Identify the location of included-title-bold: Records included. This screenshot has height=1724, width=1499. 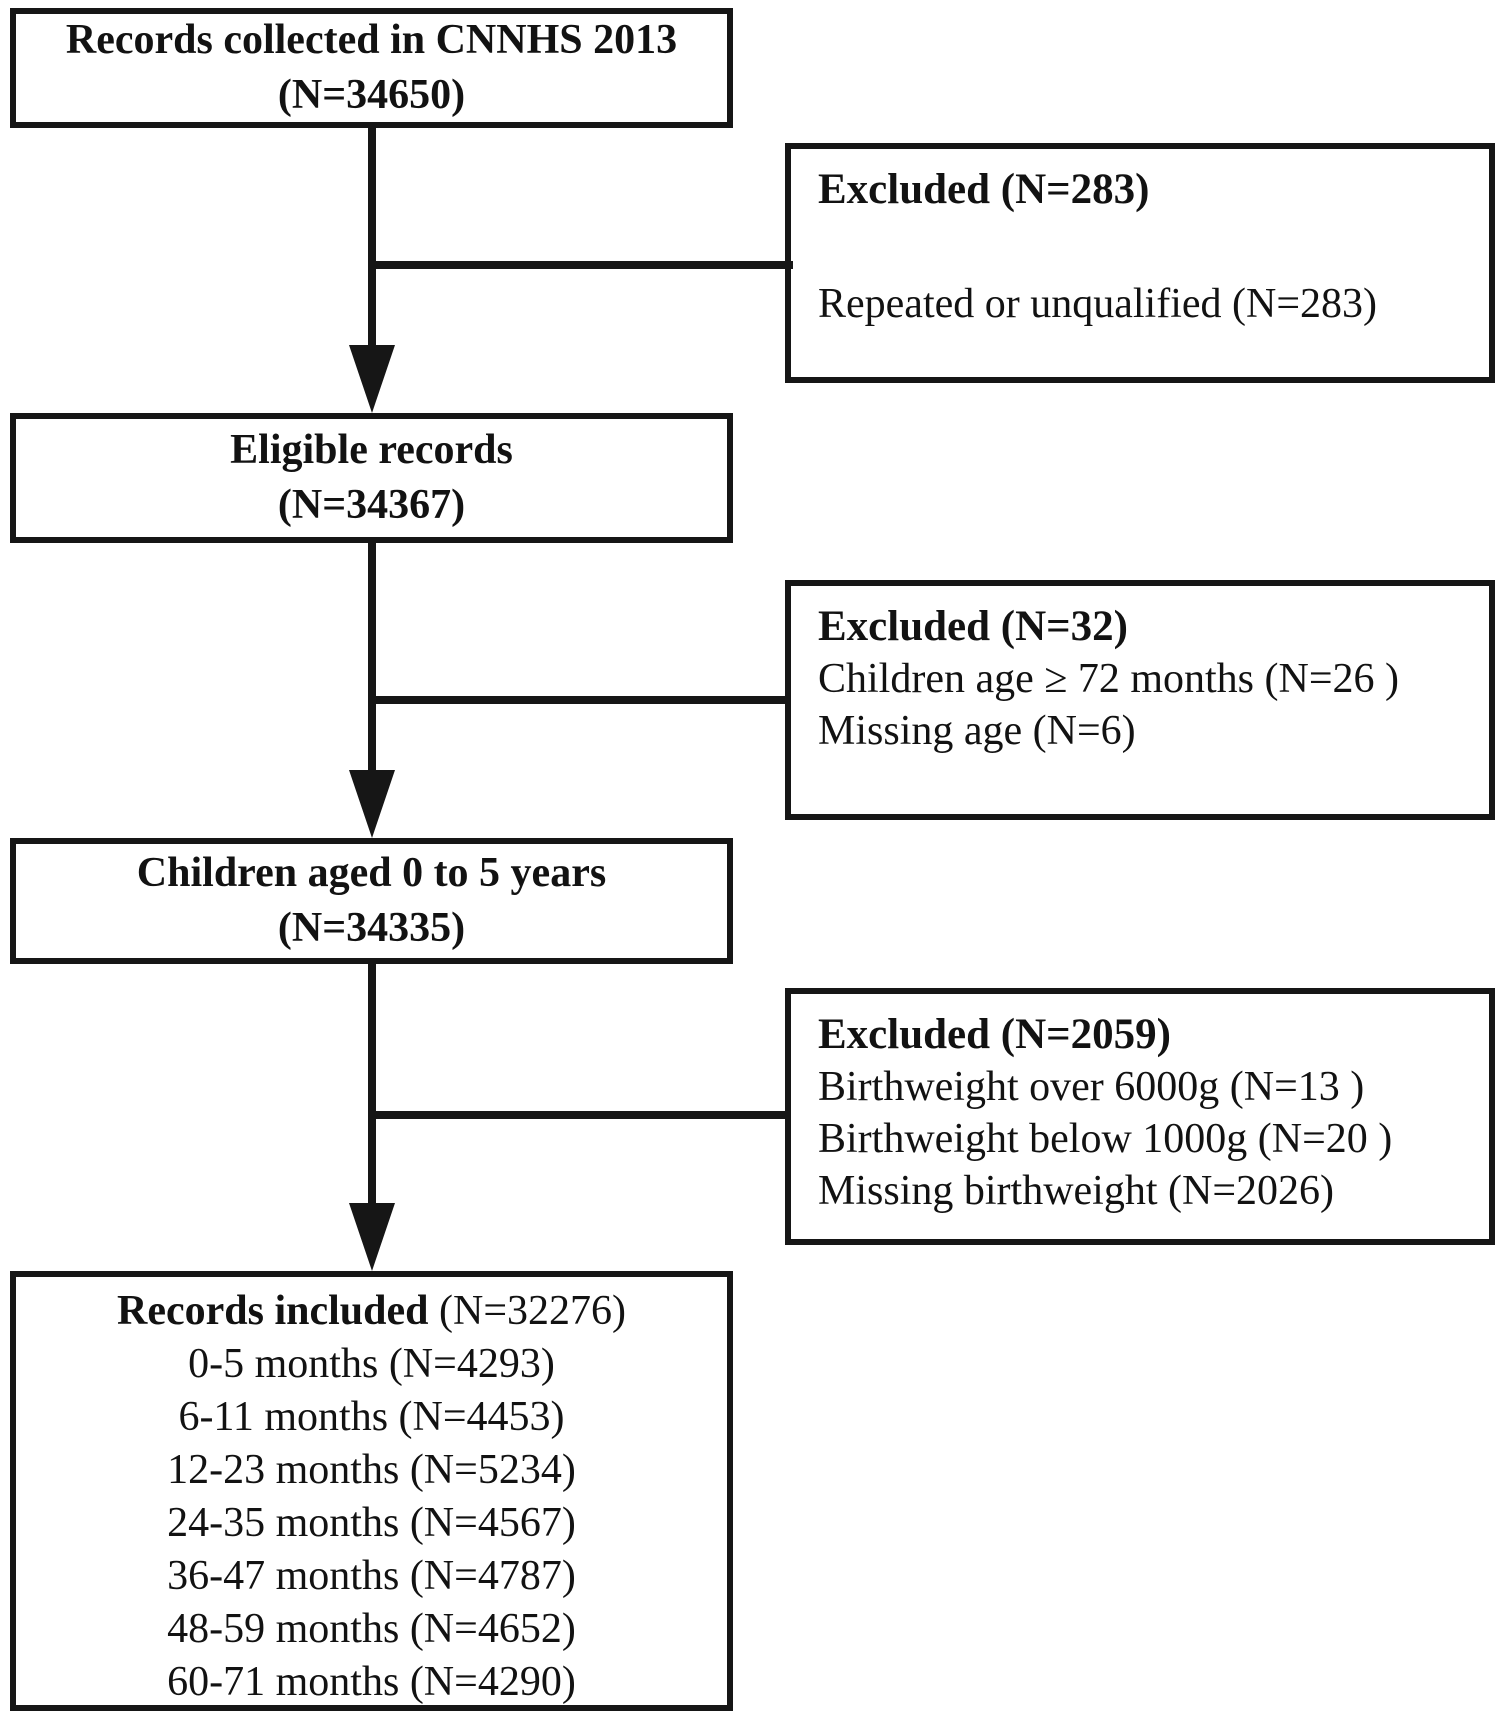
(272, 1311).